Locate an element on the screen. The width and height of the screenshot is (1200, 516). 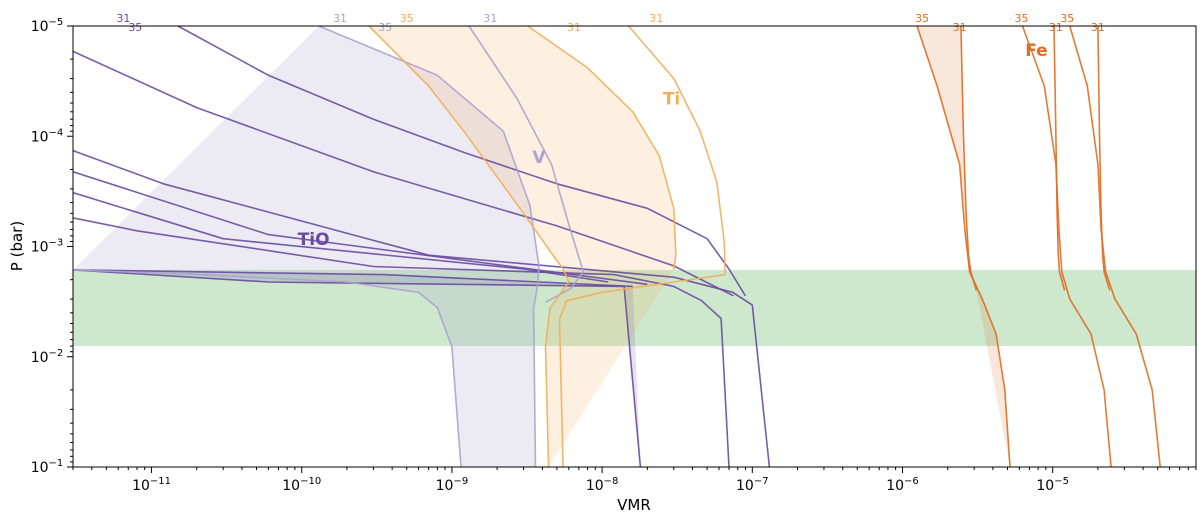
x-tick-label: 10⁻⁷ is located at coordinates (752, 485).